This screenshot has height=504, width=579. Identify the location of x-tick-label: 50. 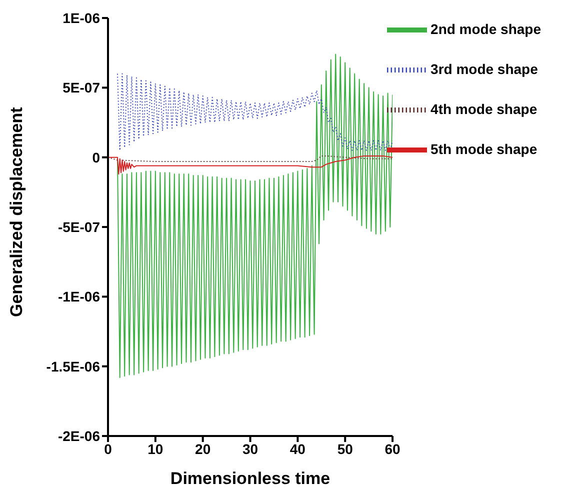
(345, 448).